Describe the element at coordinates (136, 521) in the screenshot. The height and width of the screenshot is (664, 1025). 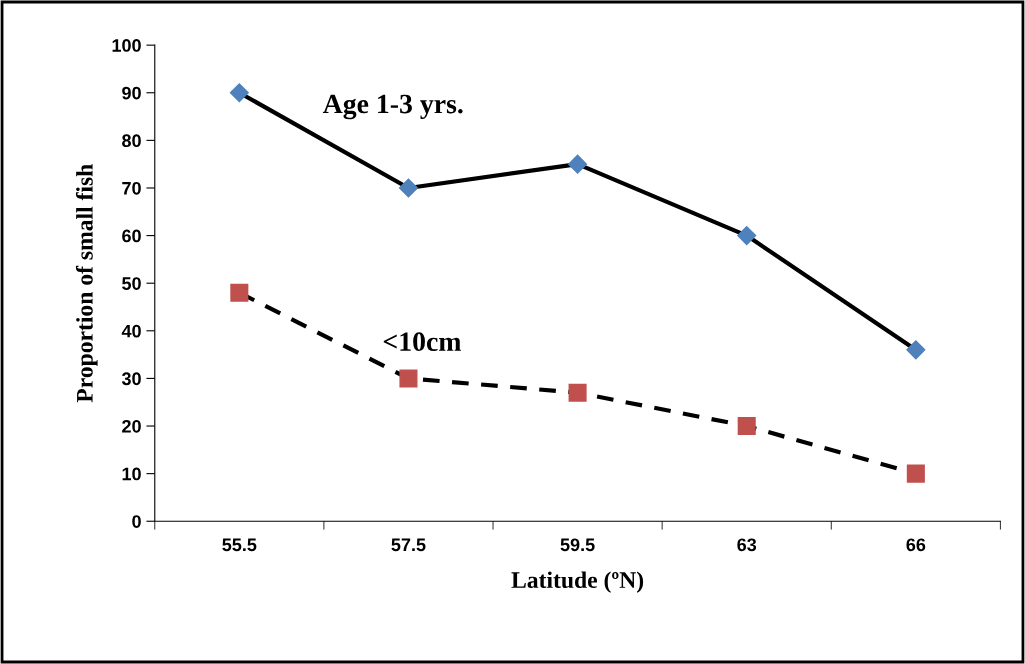
I see `y-tick-label: 0` at that location.